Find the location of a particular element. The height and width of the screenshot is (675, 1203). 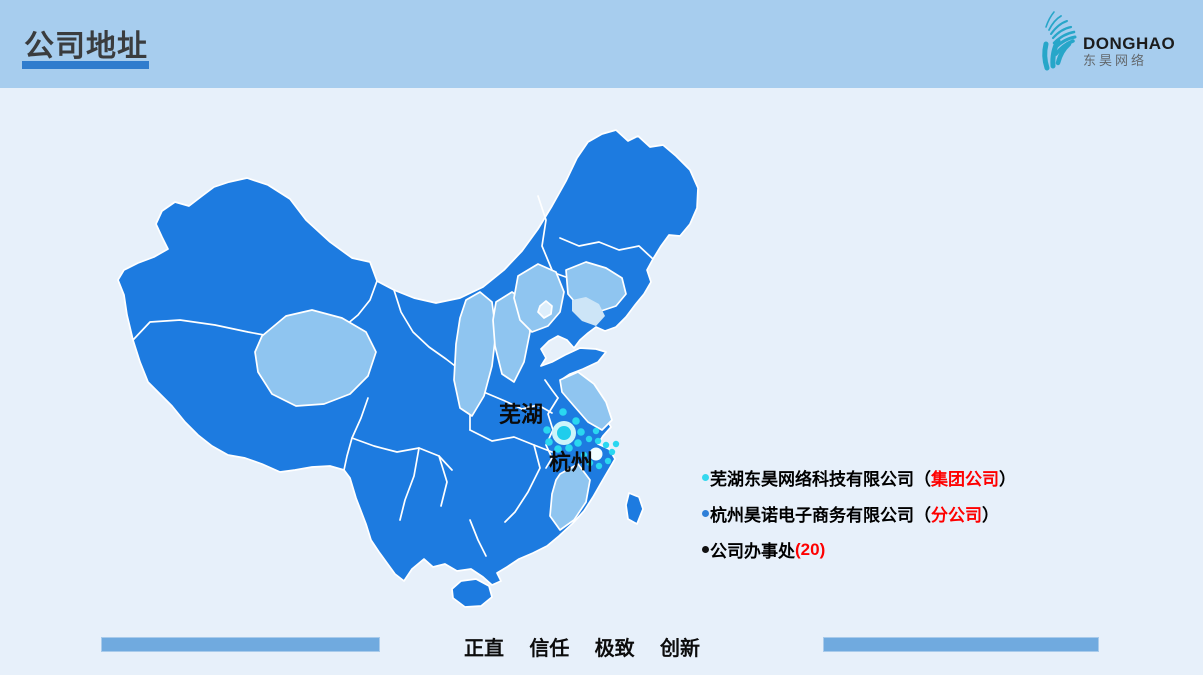

legend-highlight: (20) is located at coordinates (810, 549).